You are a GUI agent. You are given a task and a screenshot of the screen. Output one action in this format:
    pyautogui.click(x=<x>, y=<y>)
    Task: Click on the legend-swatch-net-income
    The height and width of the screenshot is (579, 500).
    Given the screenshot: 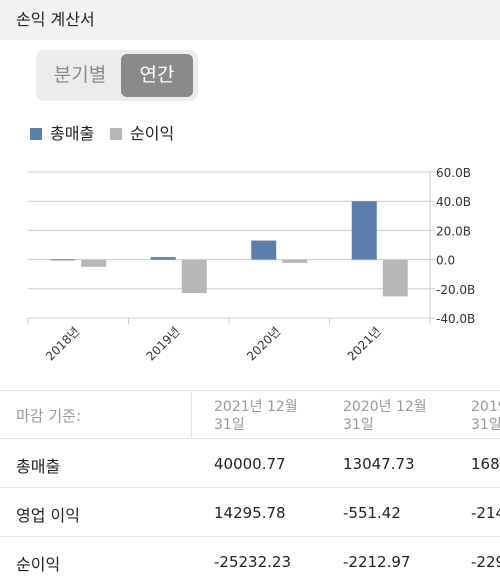 What is the action you would take?
    pyautogui.click(x=116, y=134)
    